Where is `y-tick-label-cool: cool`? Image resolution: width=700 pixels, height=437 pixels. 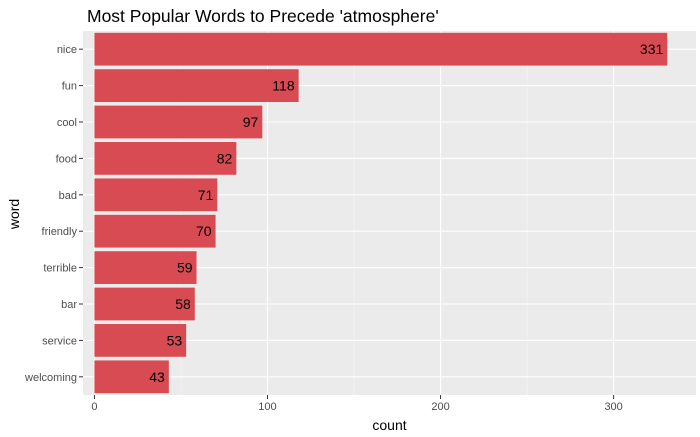 y-tick-label-cool: cool is located at coordinates (67, 123).